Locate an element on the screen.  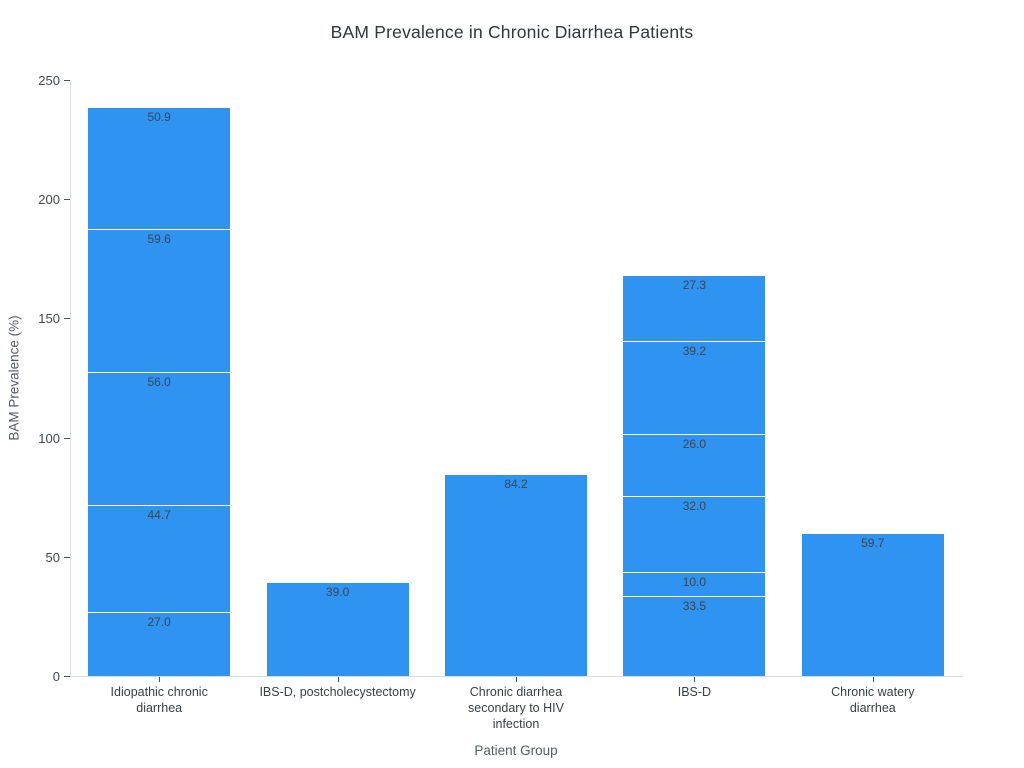
bar-segment-label: 39.2 is located at coordinates (694, 350).